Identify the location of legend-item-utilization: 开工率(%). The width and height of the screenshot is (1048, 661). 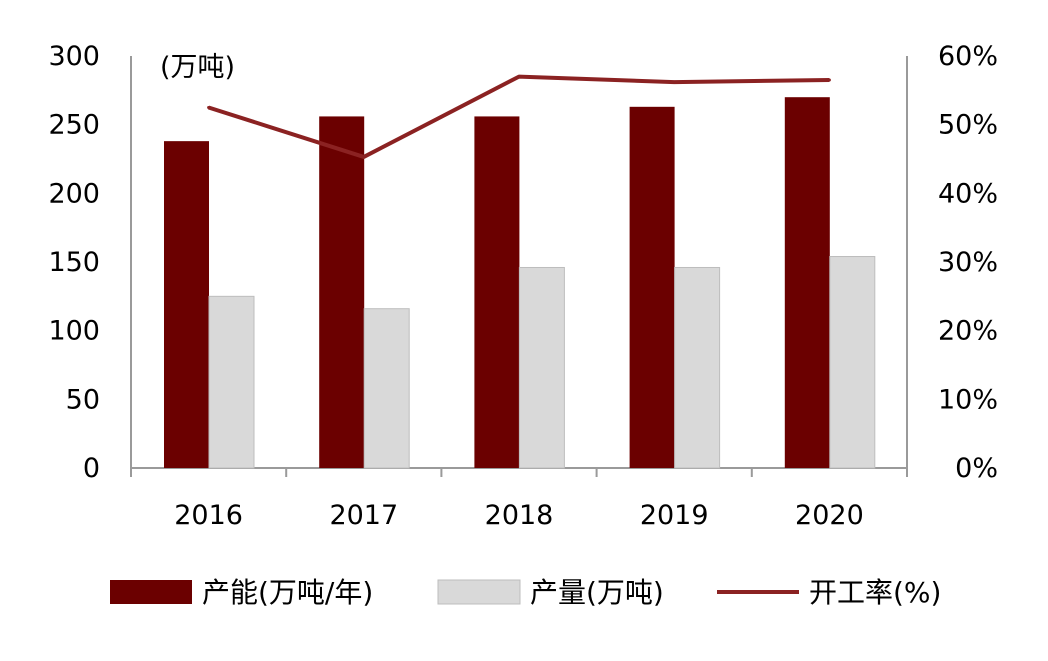
(829, 592).